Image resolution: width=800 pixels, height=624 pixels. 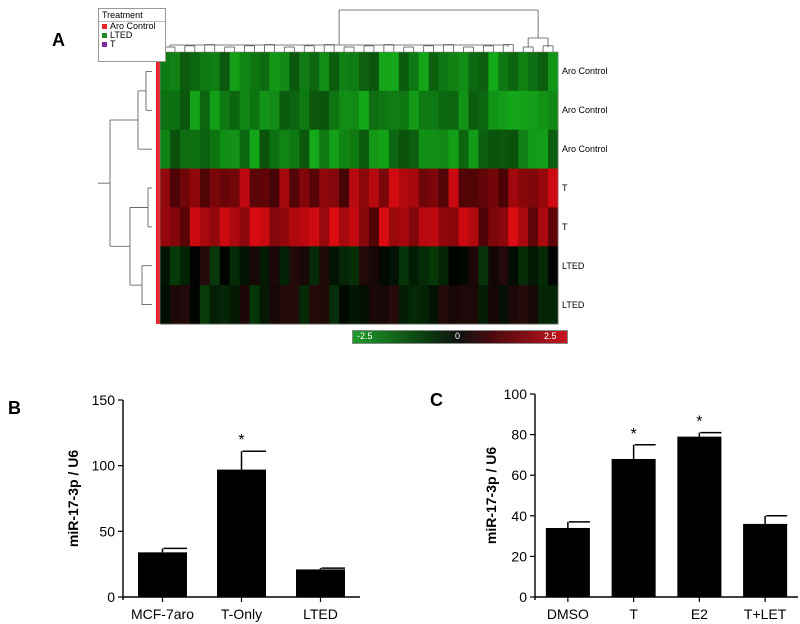 I want to click on treatment-legend: Treatment Aro Control LTED T, so click(x=132, y=35).